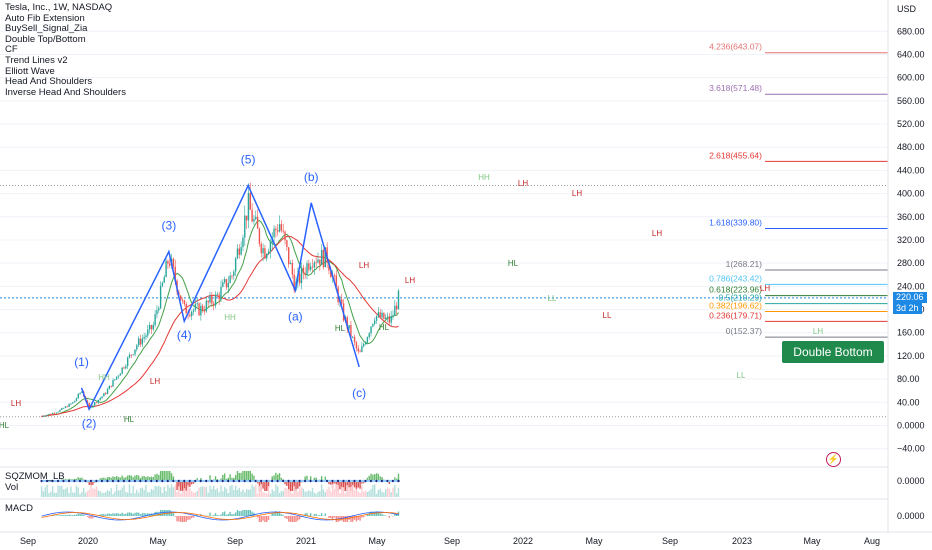 The width and height of the screenshot is (932, 550). I want to click on sqz-axis-value: 0.0000, so click(911, 481).